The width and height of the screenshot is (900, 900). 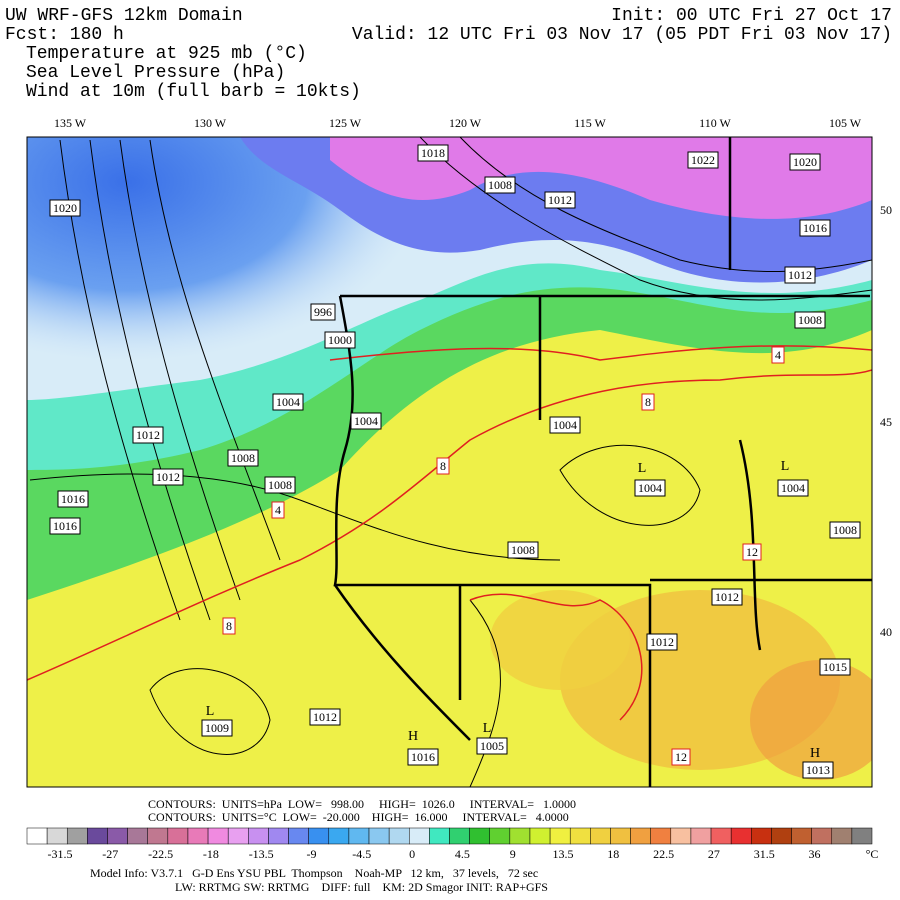 I want to click on colorbar-label: 9, so click(x=513, y=854).